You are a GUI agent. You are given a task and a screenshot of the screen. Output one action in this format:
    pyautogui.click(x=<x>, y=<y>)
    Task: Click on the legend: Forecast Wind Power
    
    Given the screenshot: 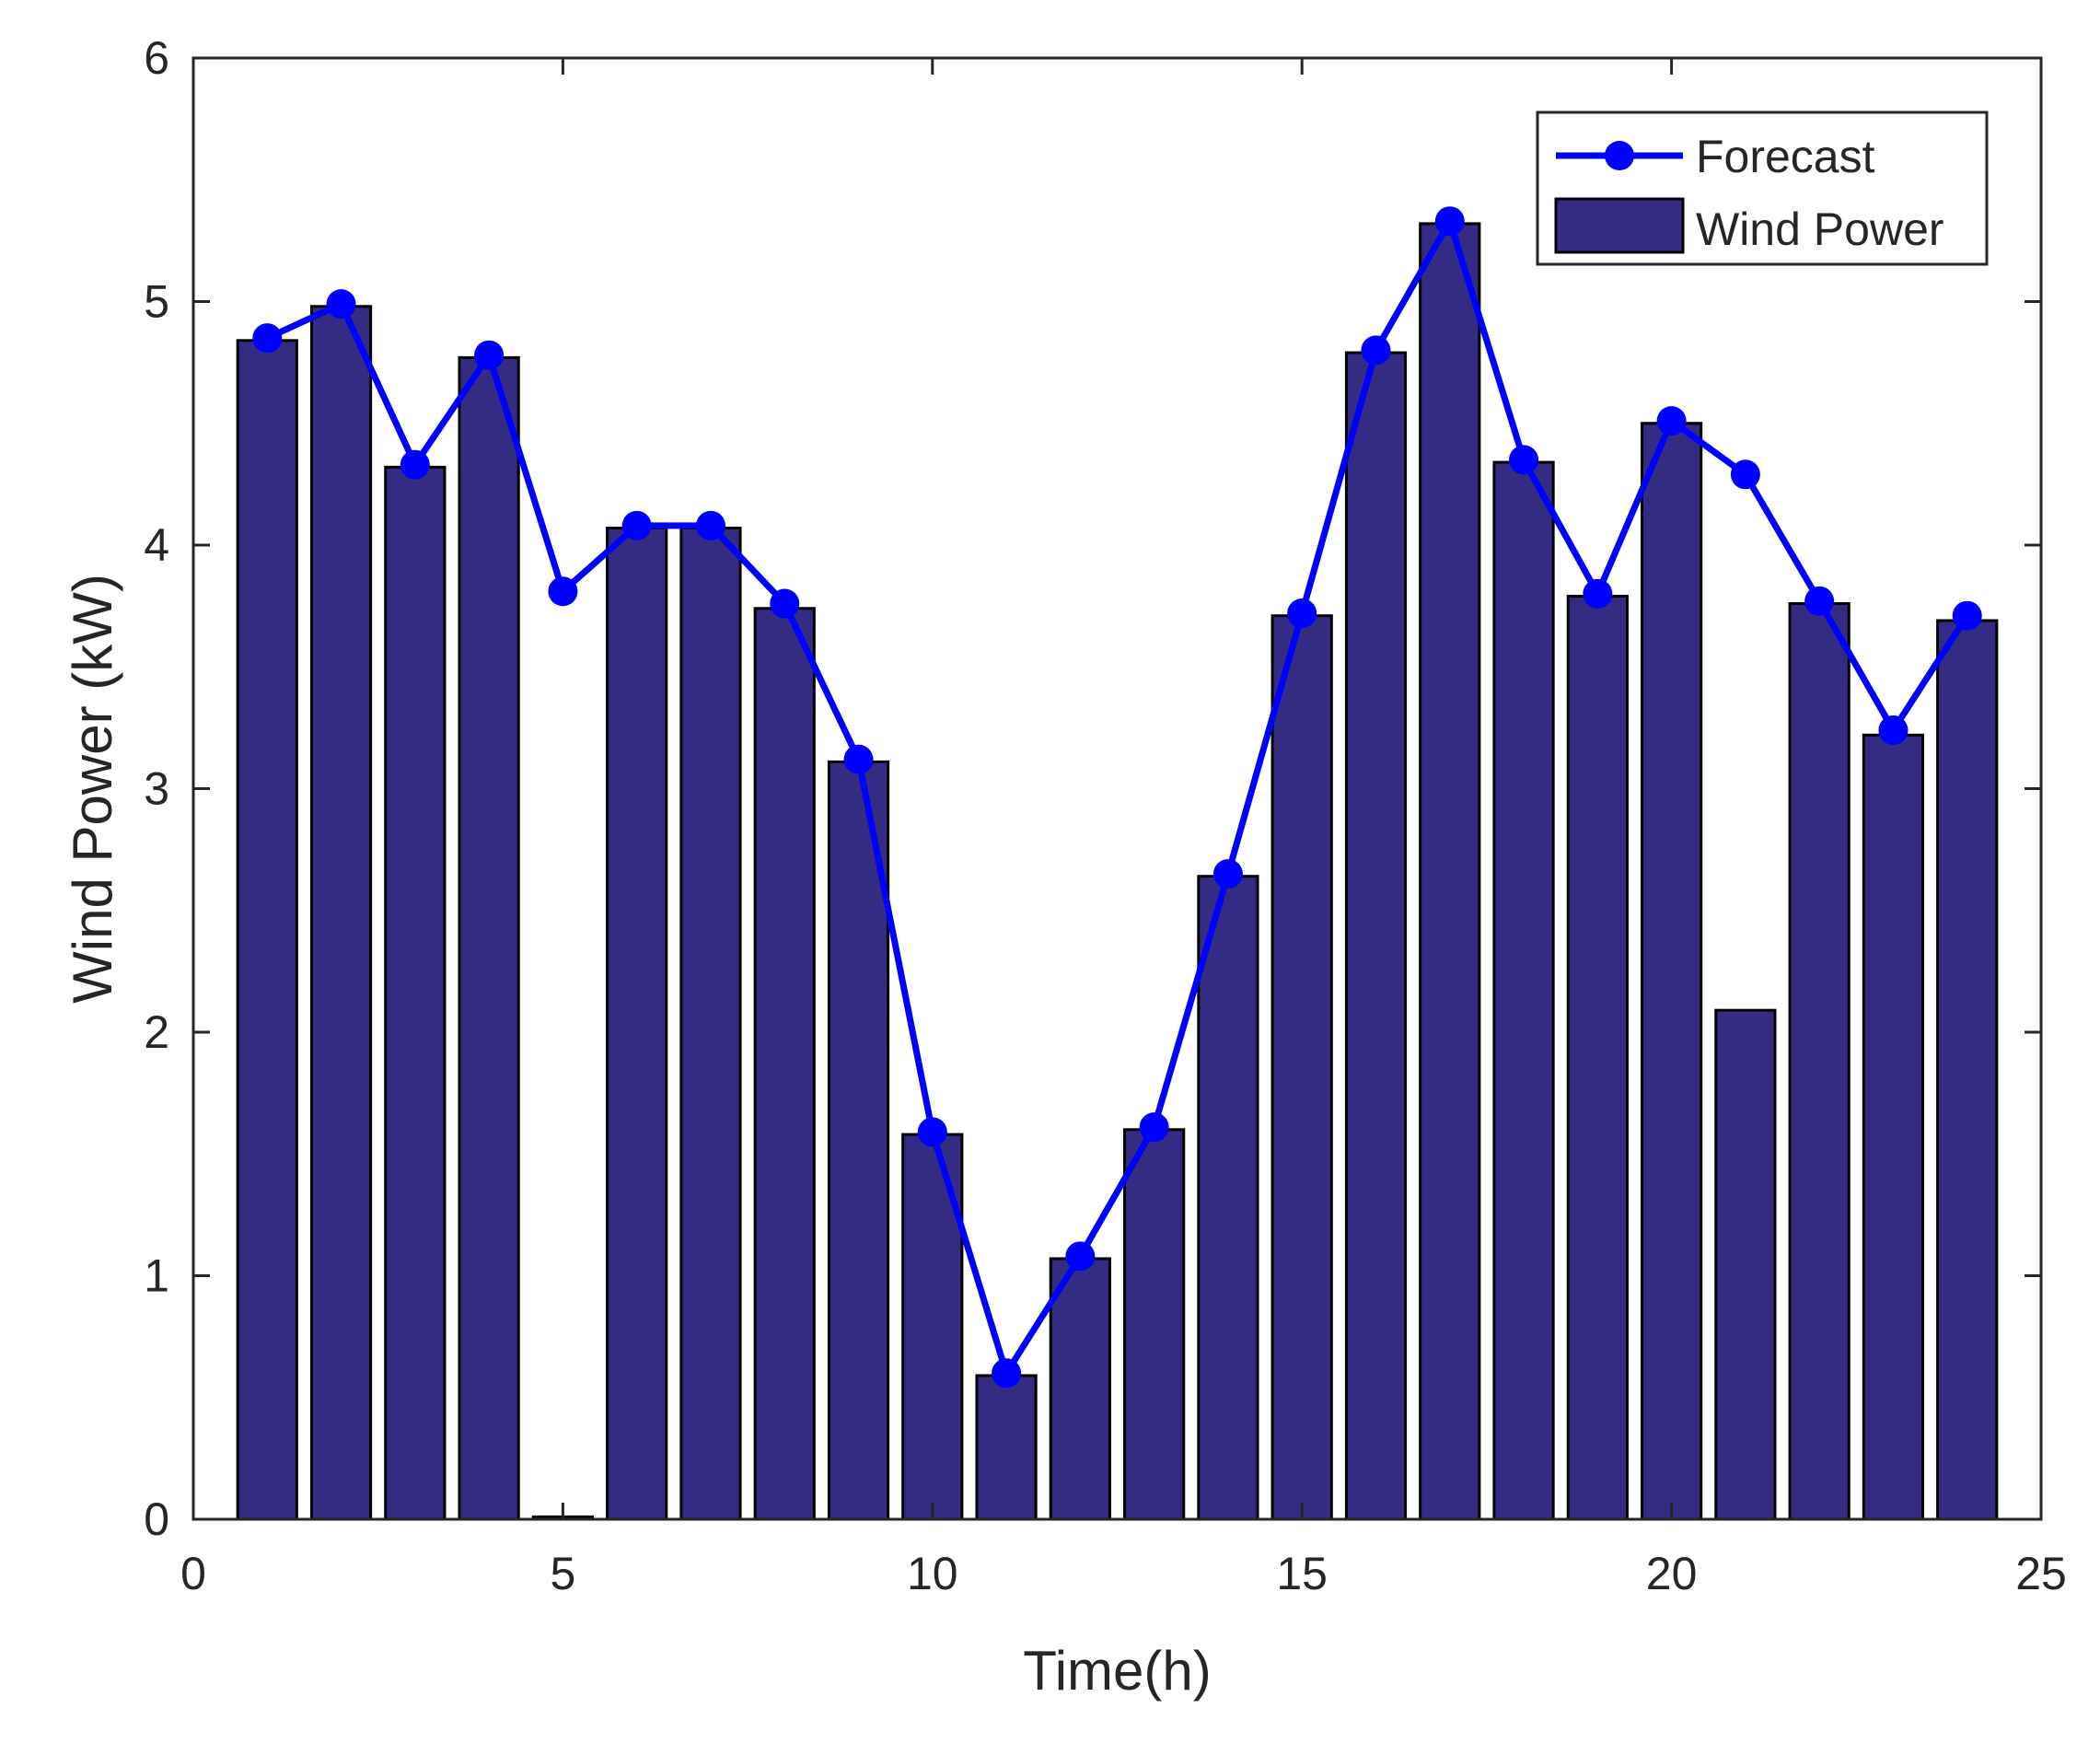 What is the action you would take?
    pyautogui.click(x=1762, y=188)
    